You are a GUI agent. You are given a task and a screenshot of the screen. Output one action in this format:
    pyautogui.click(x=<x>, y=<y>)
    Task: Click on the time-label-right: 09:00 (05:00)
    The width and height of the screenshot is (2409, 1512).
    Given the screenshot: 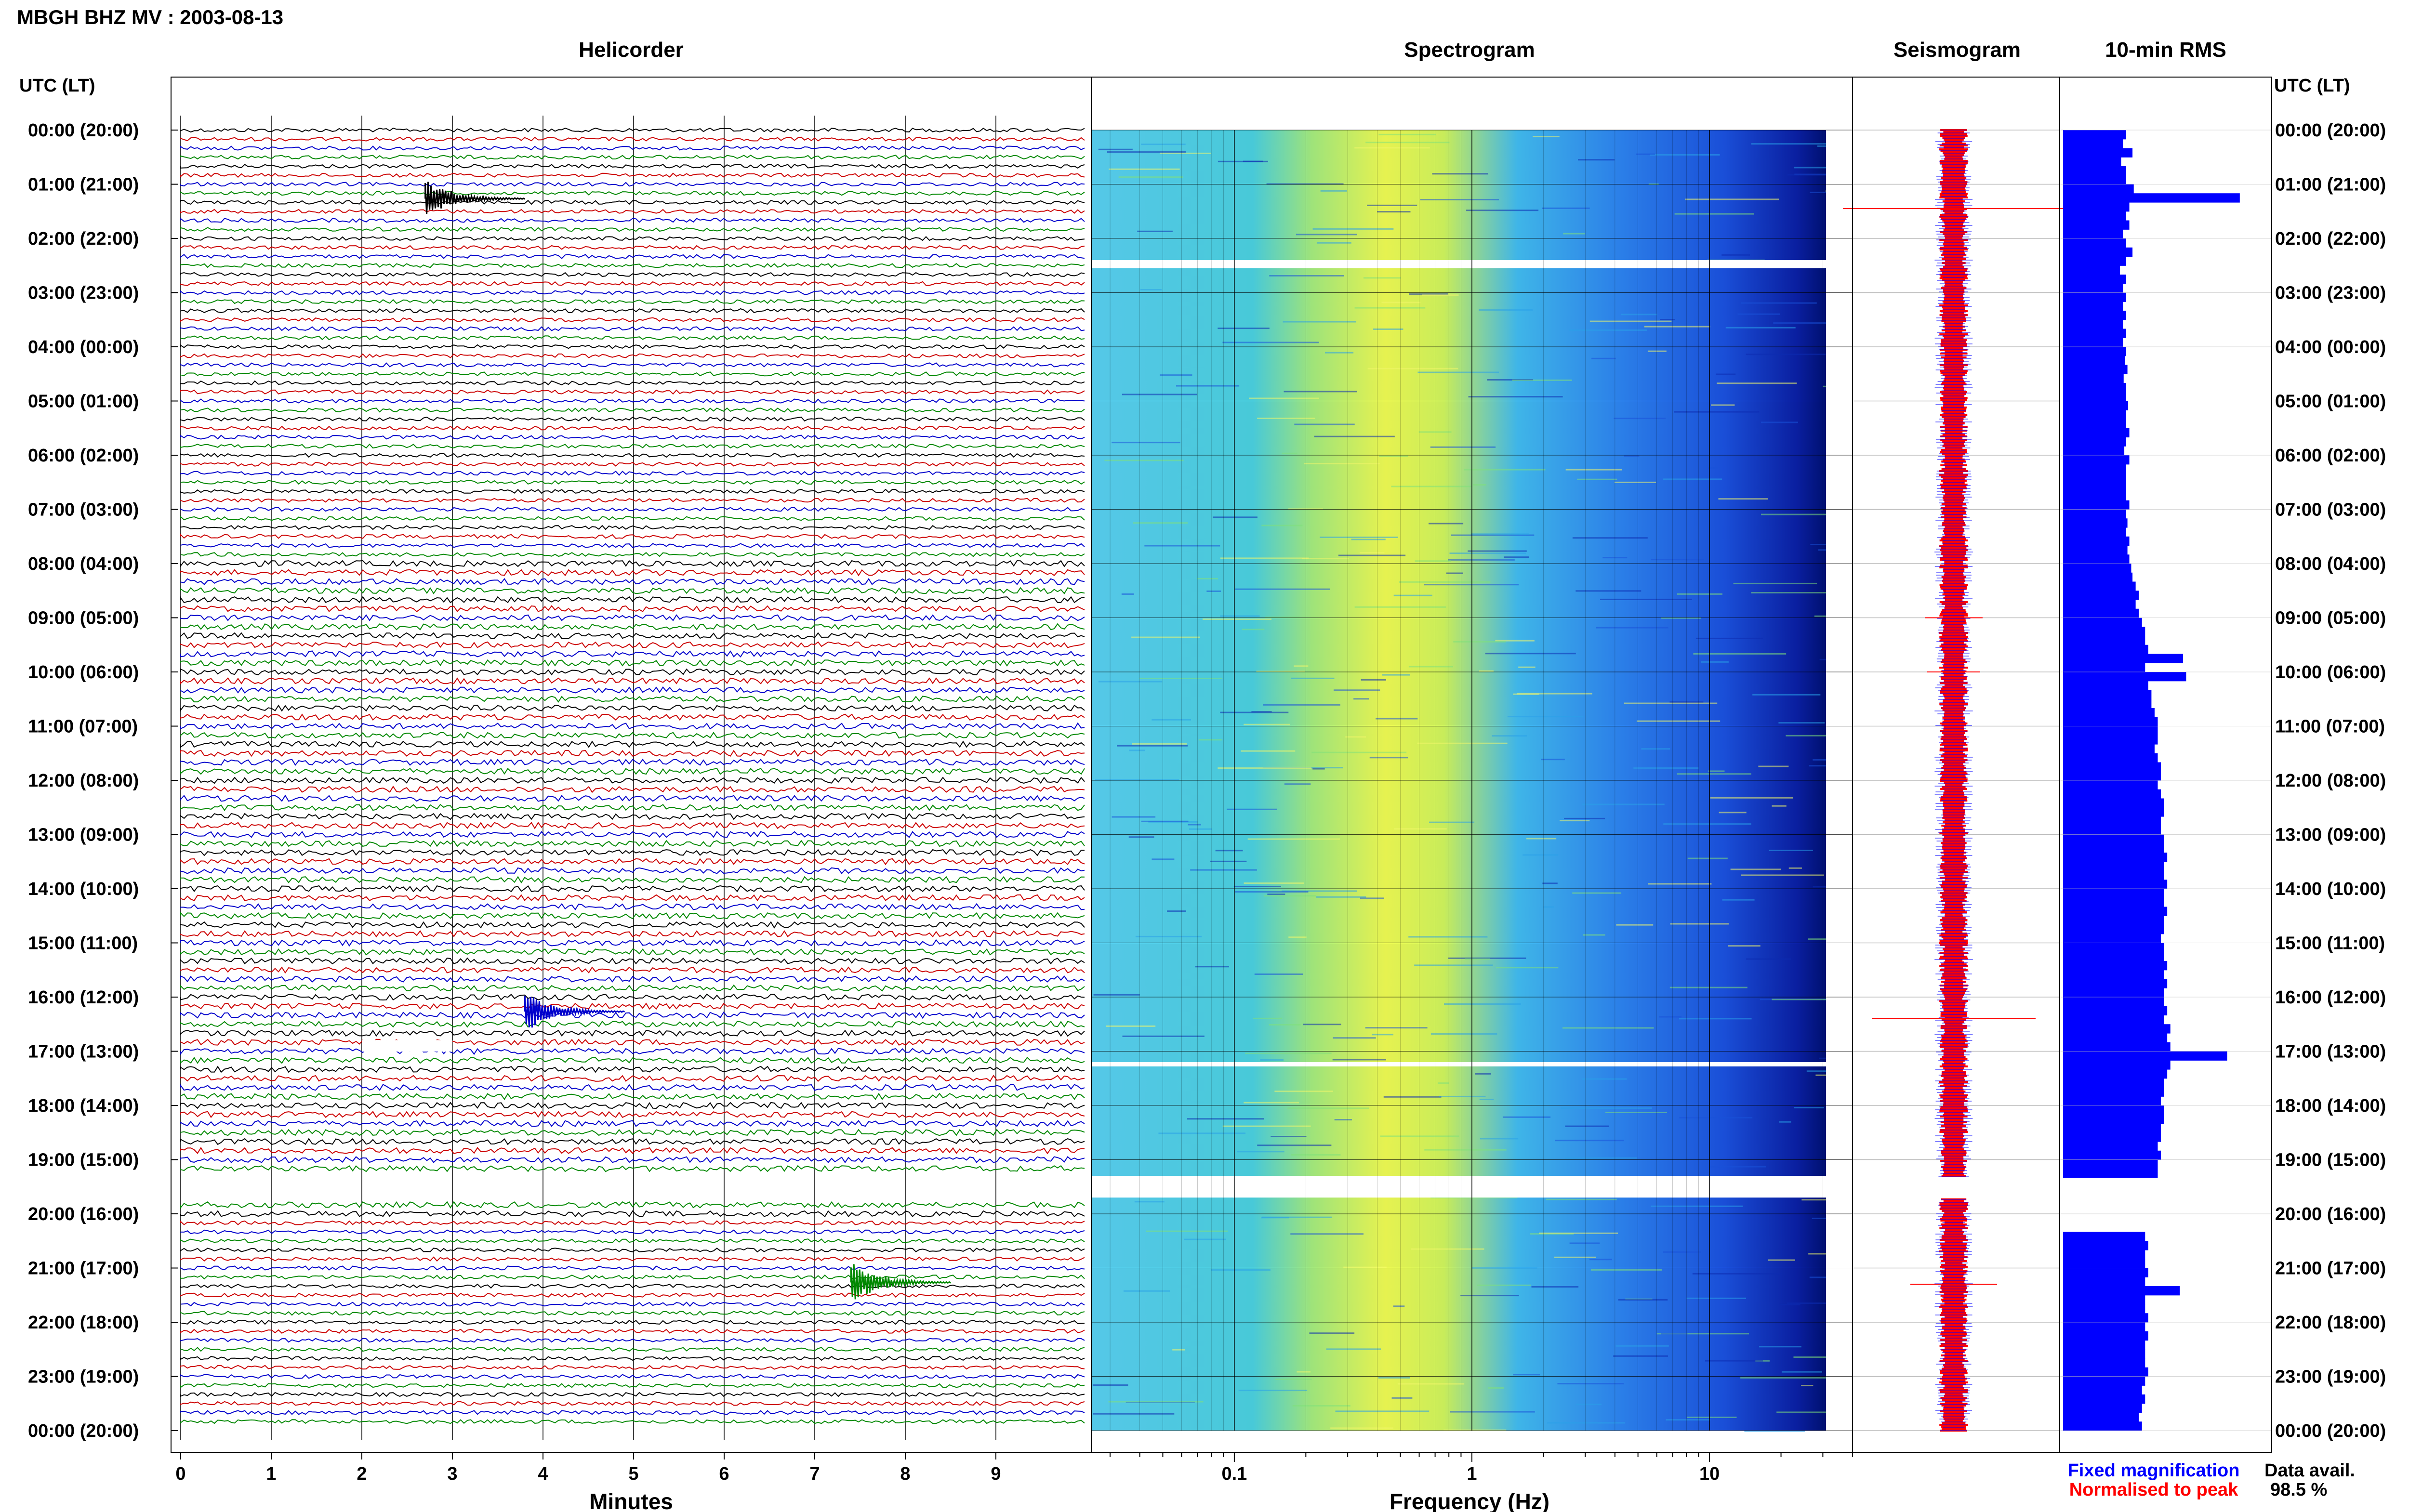 What is the action you would take?
    pyautogui.click(x=2330, y=618)
    